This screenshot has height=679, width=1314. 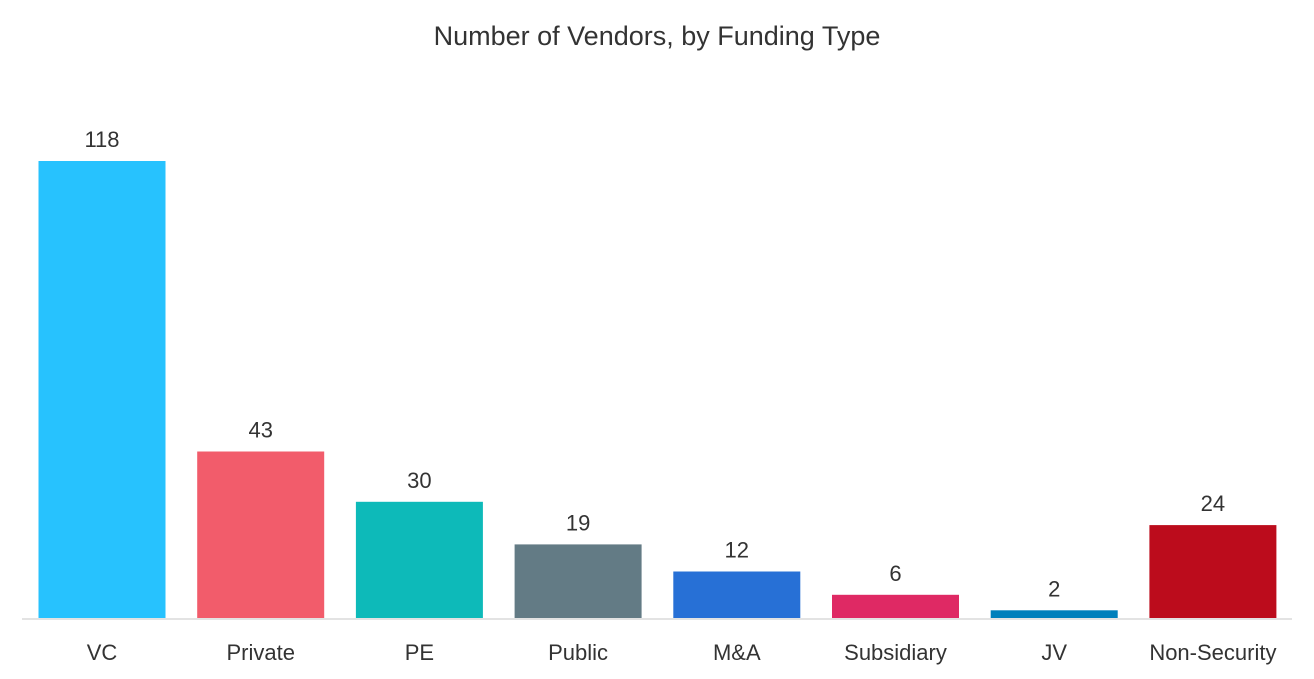 What do you see at coordinates (1054, 652) in the screenshot?
I see `category-label-jv: JV` at bounding box center [1054, 652].